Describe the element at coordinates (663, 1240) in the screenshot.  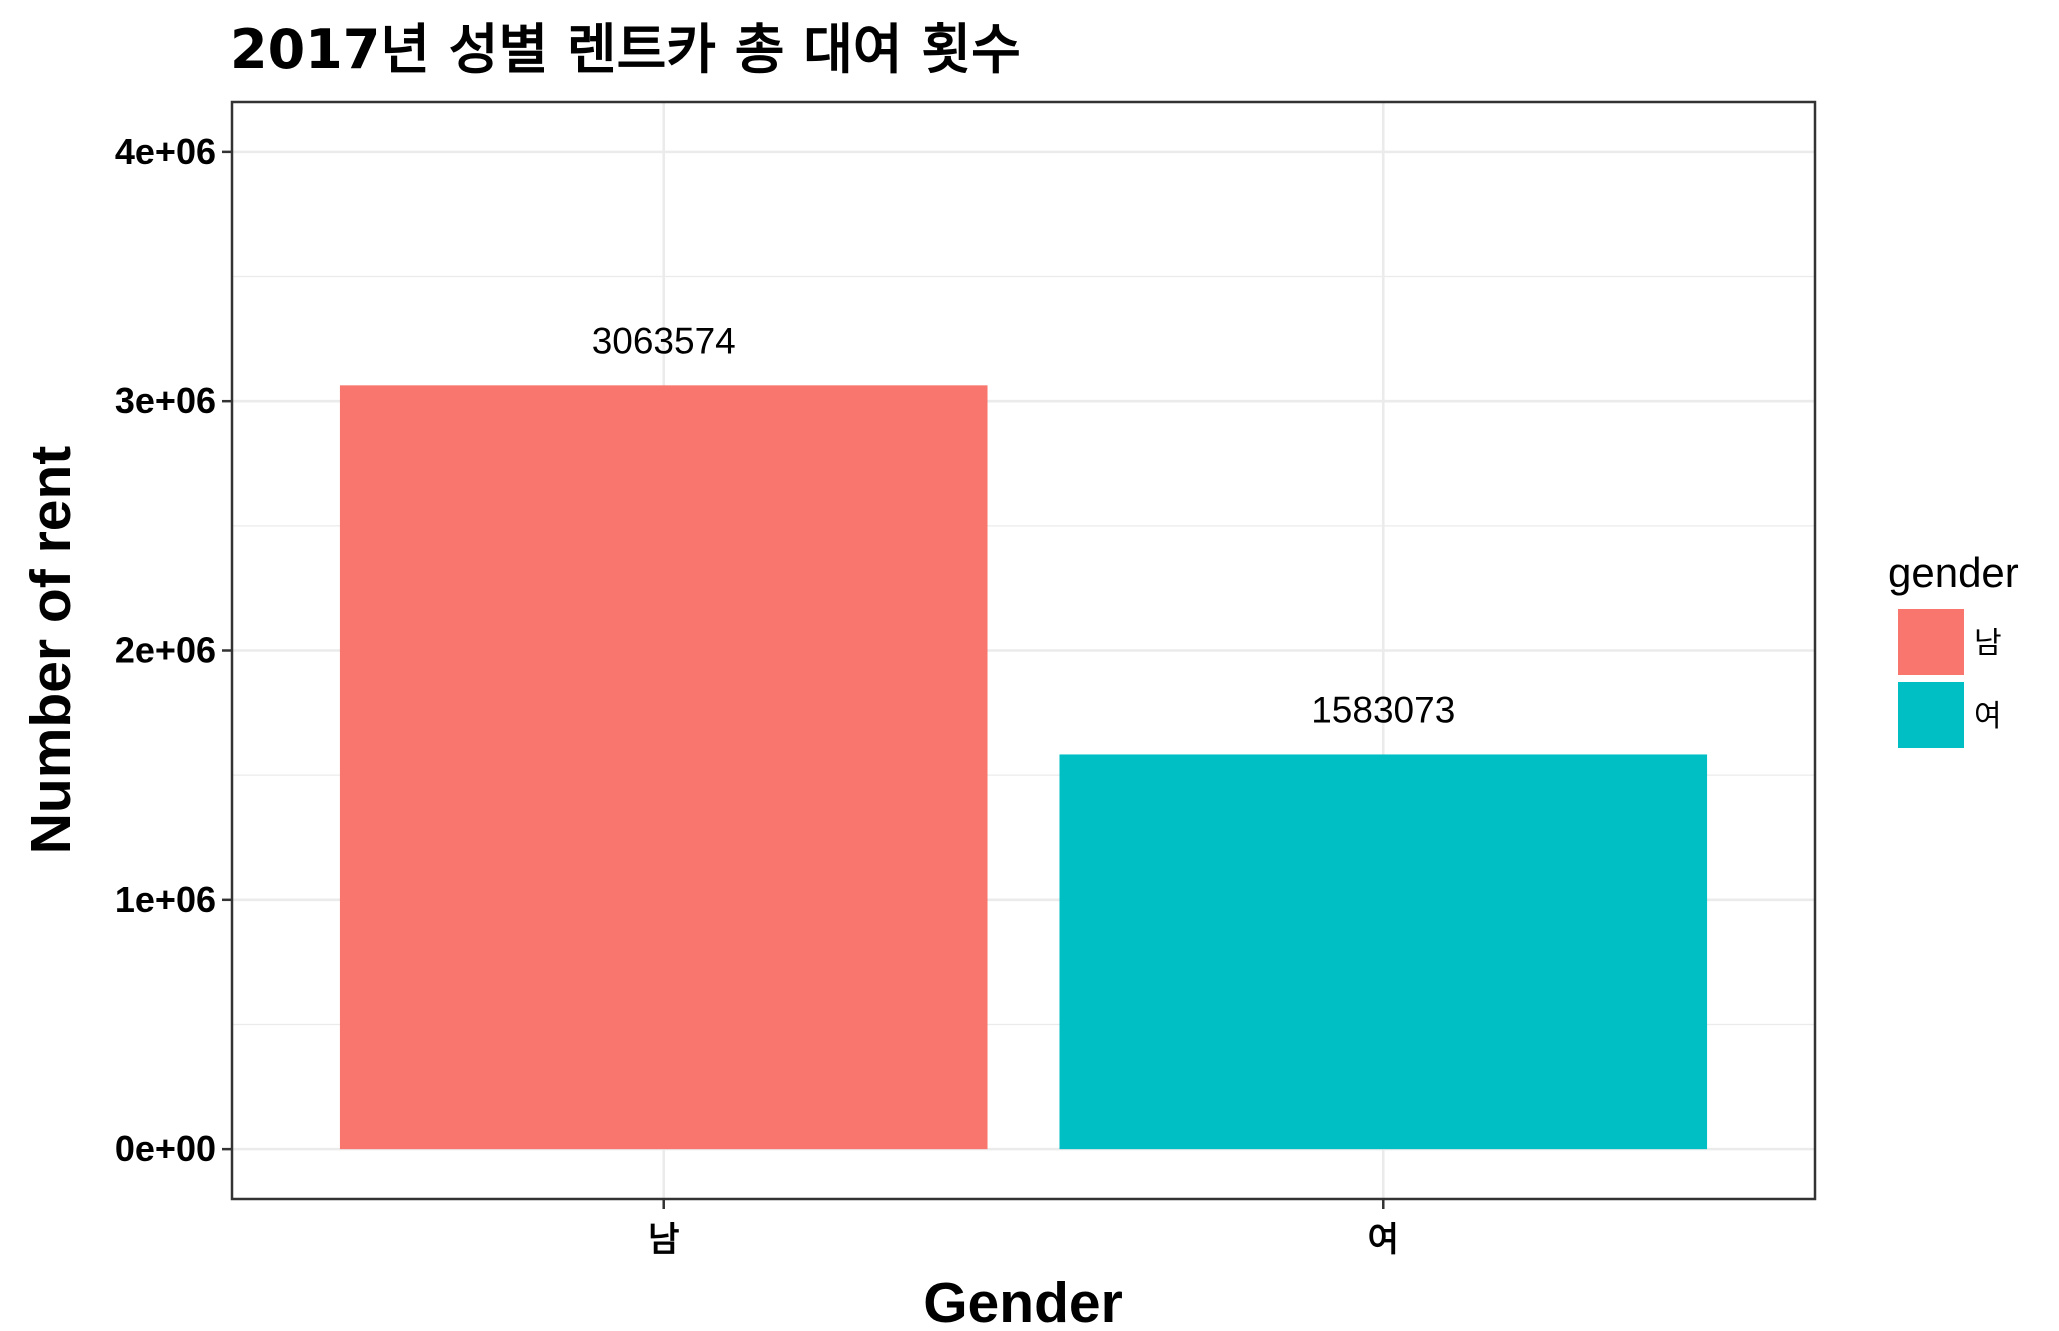
I see `x-tick-label: 남` at that location.